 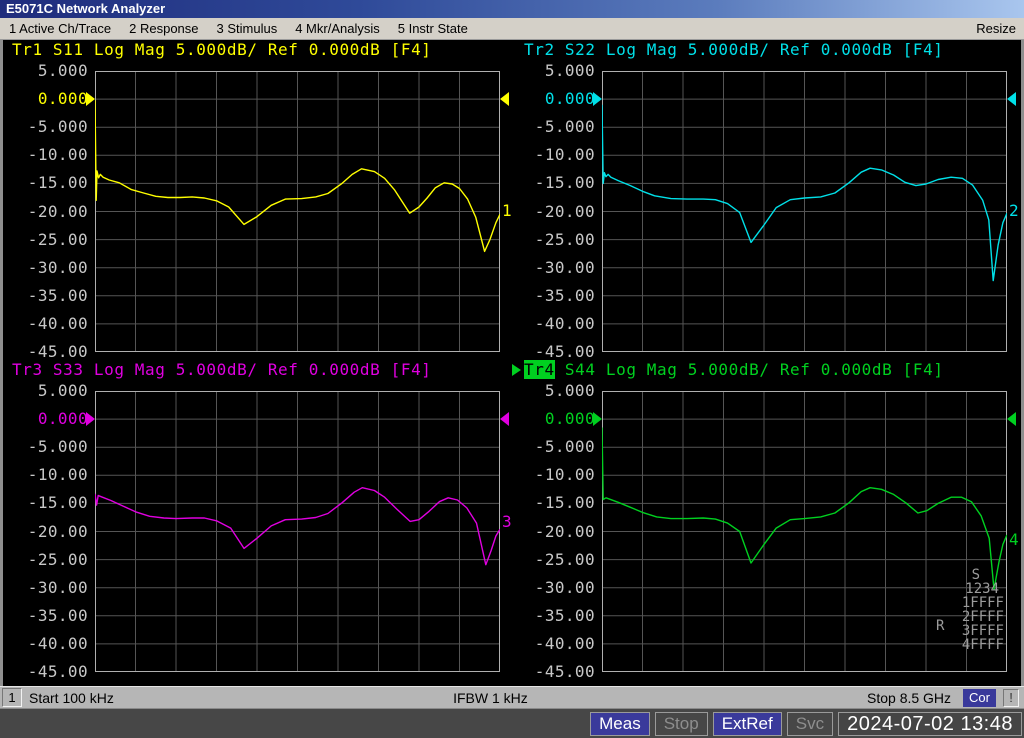 I want to click on ifbw-value: IFBW 1 kHz, so click(x=490, y=697).